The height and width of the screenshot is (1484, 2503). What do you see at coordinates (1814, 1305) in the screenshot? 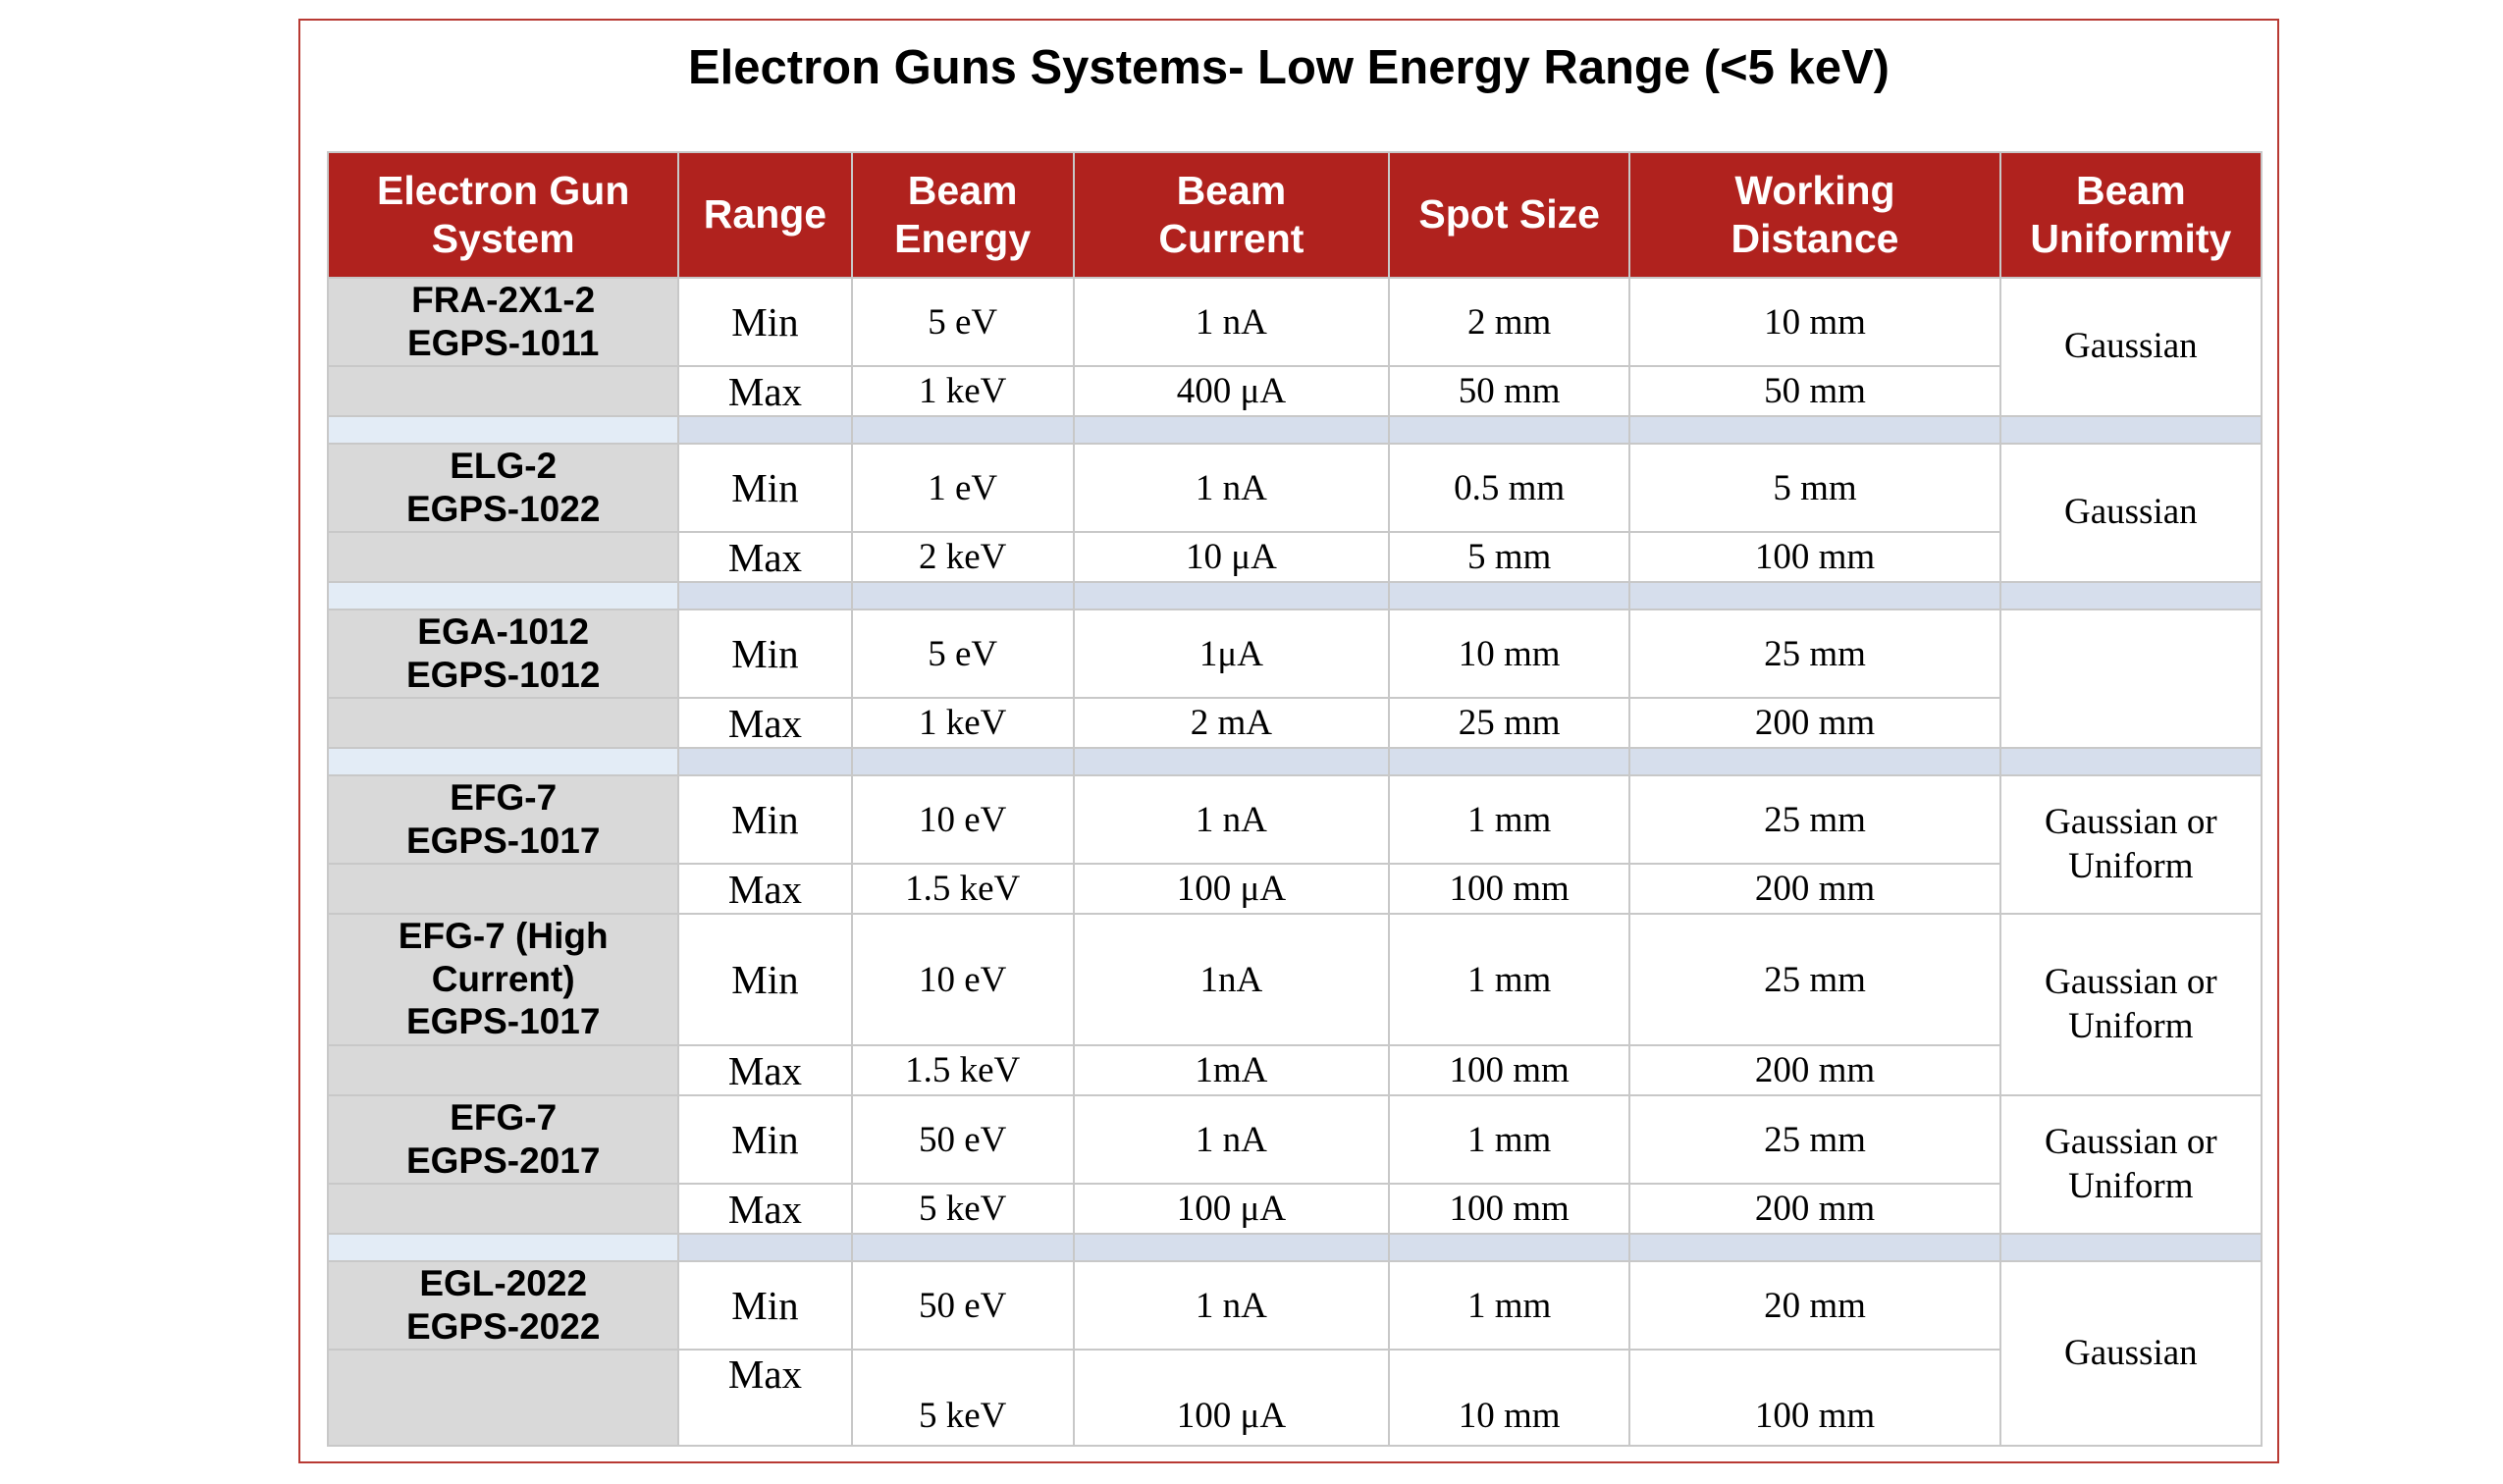
I see `working-distance-cell: 20 mm` at bounding box center [1814, 1305].